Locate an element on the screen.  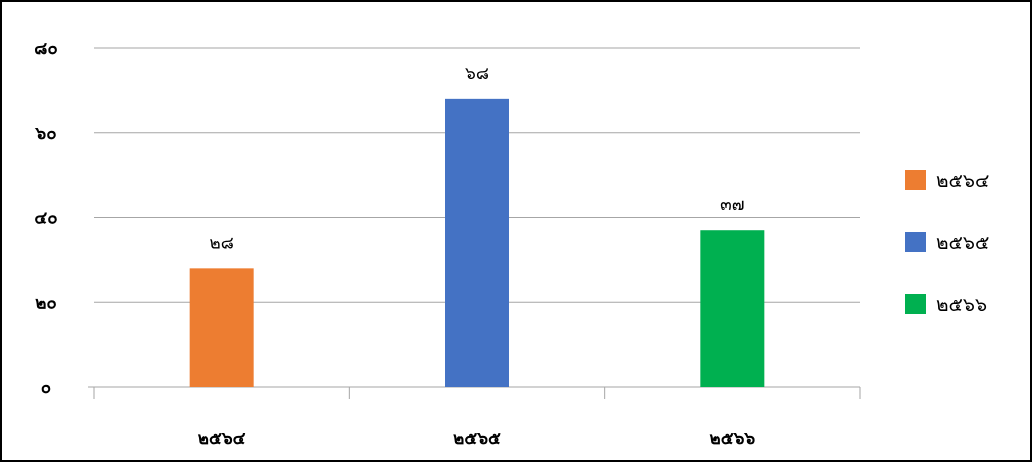
legend-label: ๒๕๖๔ is located at coordinates (962, 181).